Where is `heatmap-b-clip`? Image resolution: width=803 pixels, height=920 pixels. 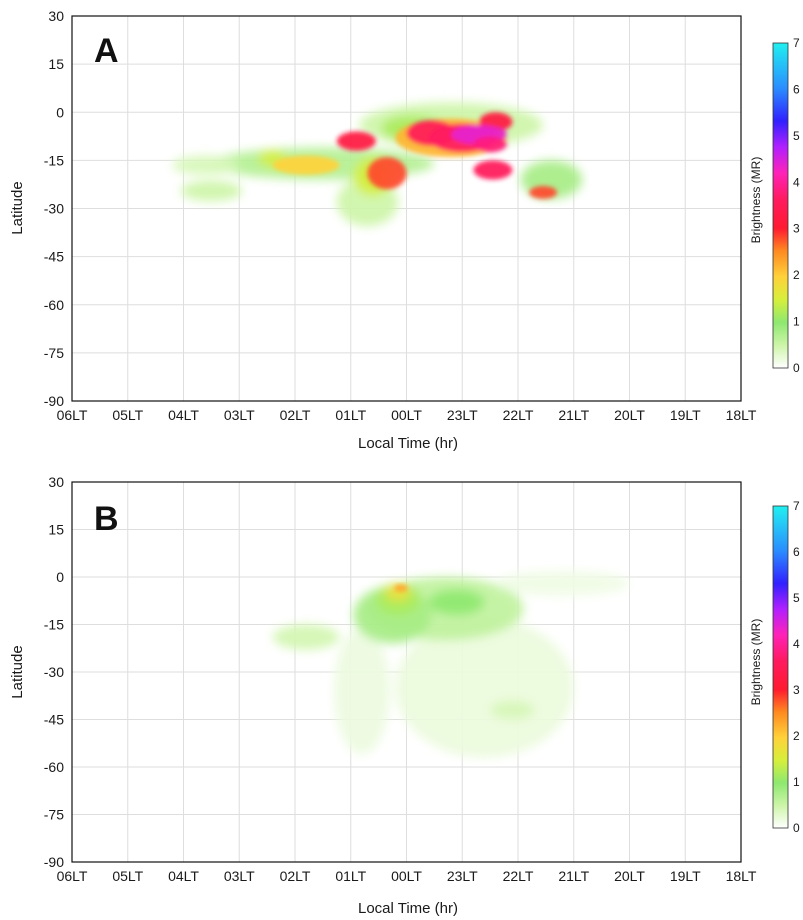
heatmap-b-clip is located at coordinates (451, 664).